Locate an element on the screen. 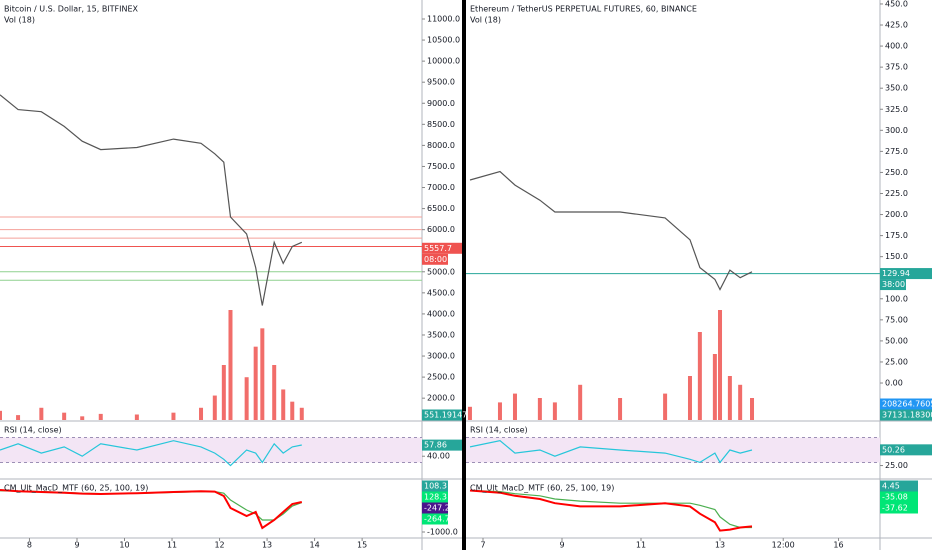  countdown-tag: 08:00 is located at coordinates (435, 259).